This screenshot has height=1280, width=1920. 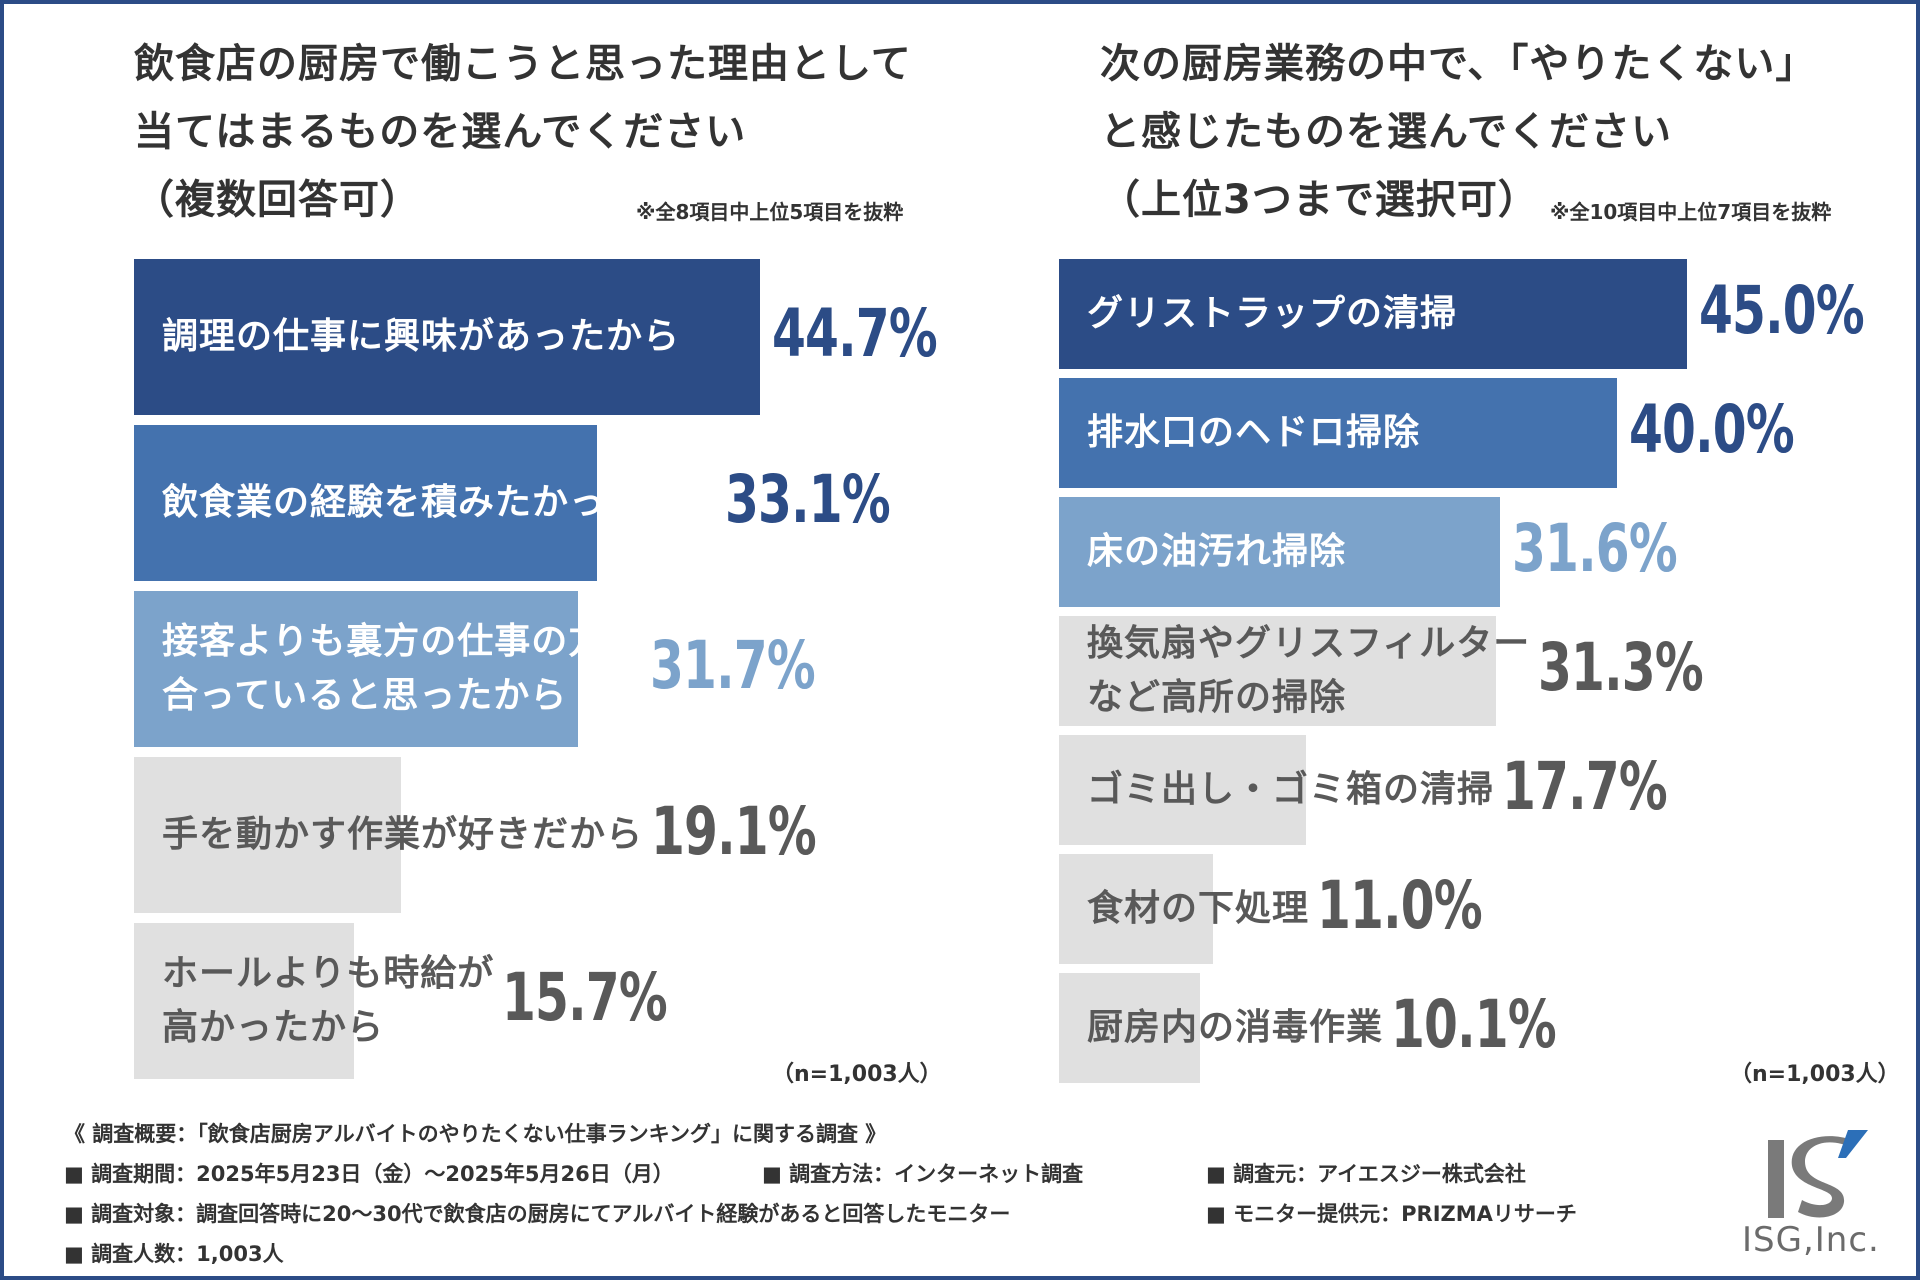 I want to click on left-title-line-1: 飲食店の厨房で働こうと思った理由として, so click(x=523, y=64).